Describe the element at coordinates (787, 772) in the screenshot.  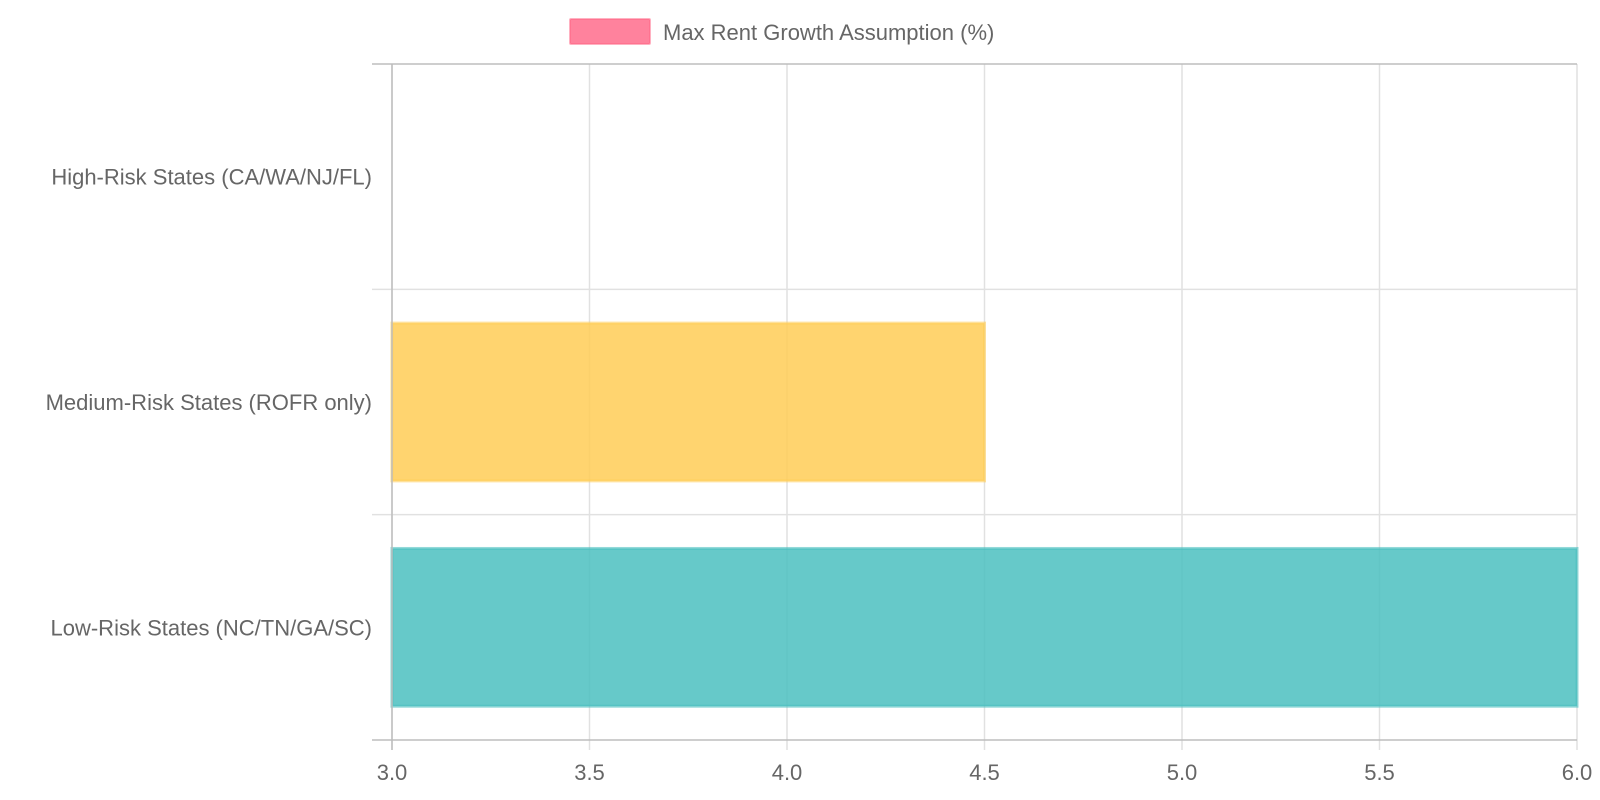
I see `x-tick-label: 4.0` at that location.